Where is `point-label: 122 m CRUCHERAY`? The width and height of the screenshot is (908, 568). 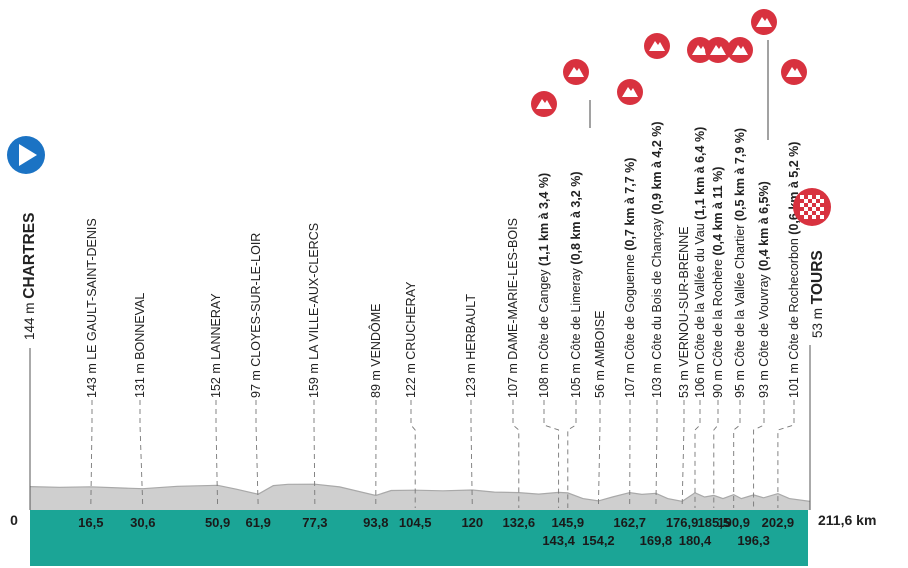
point-label: 122 m CRUCHERAY is located at coordinates (411, 339).